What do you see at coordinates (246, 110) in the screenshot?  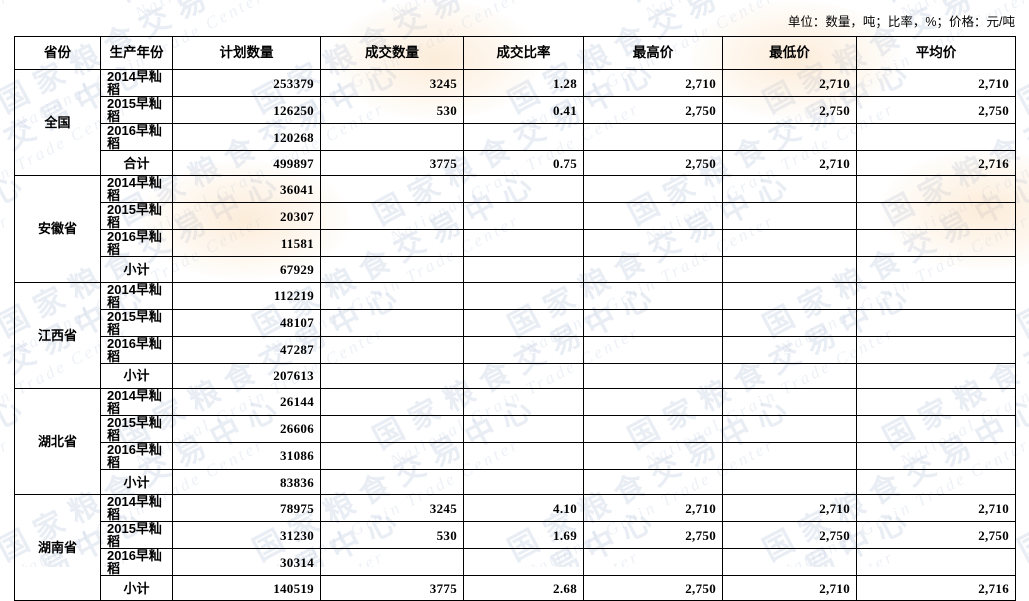 I see `plan-qty-cell: 126250` at bounding box center [246, 110].